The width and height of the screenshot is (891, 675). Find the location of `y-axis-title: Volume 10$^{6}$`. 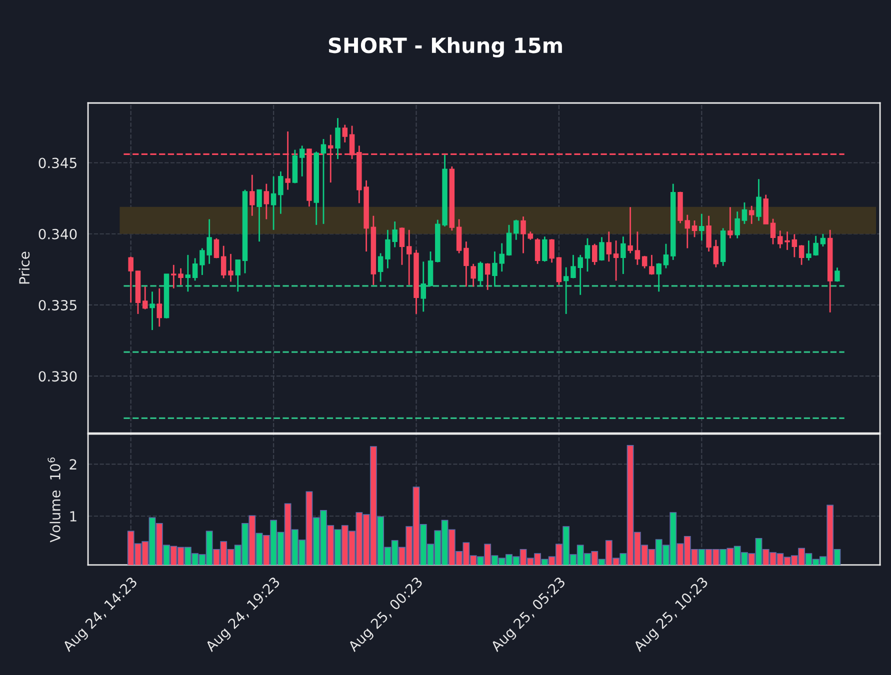

y-axis-title: Volume 10$^{6}$ is located at coordinates (54, 500).